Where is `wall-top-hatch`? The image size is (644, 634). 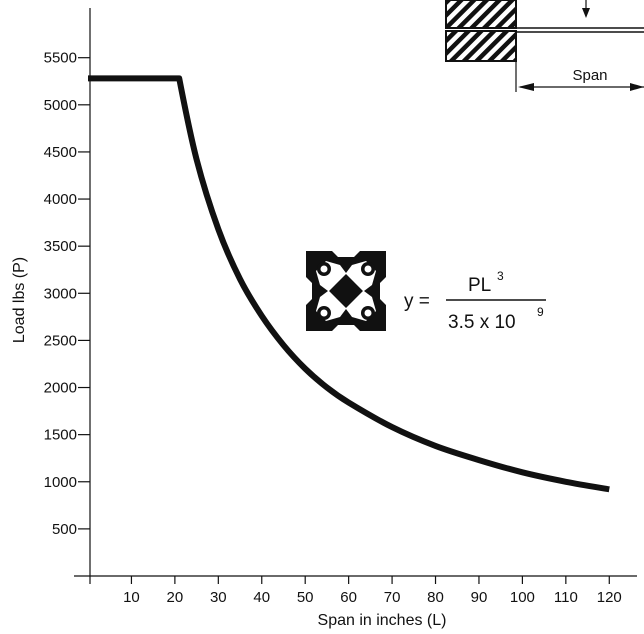 wall-top-hatch is located at coordinates (481, 14).